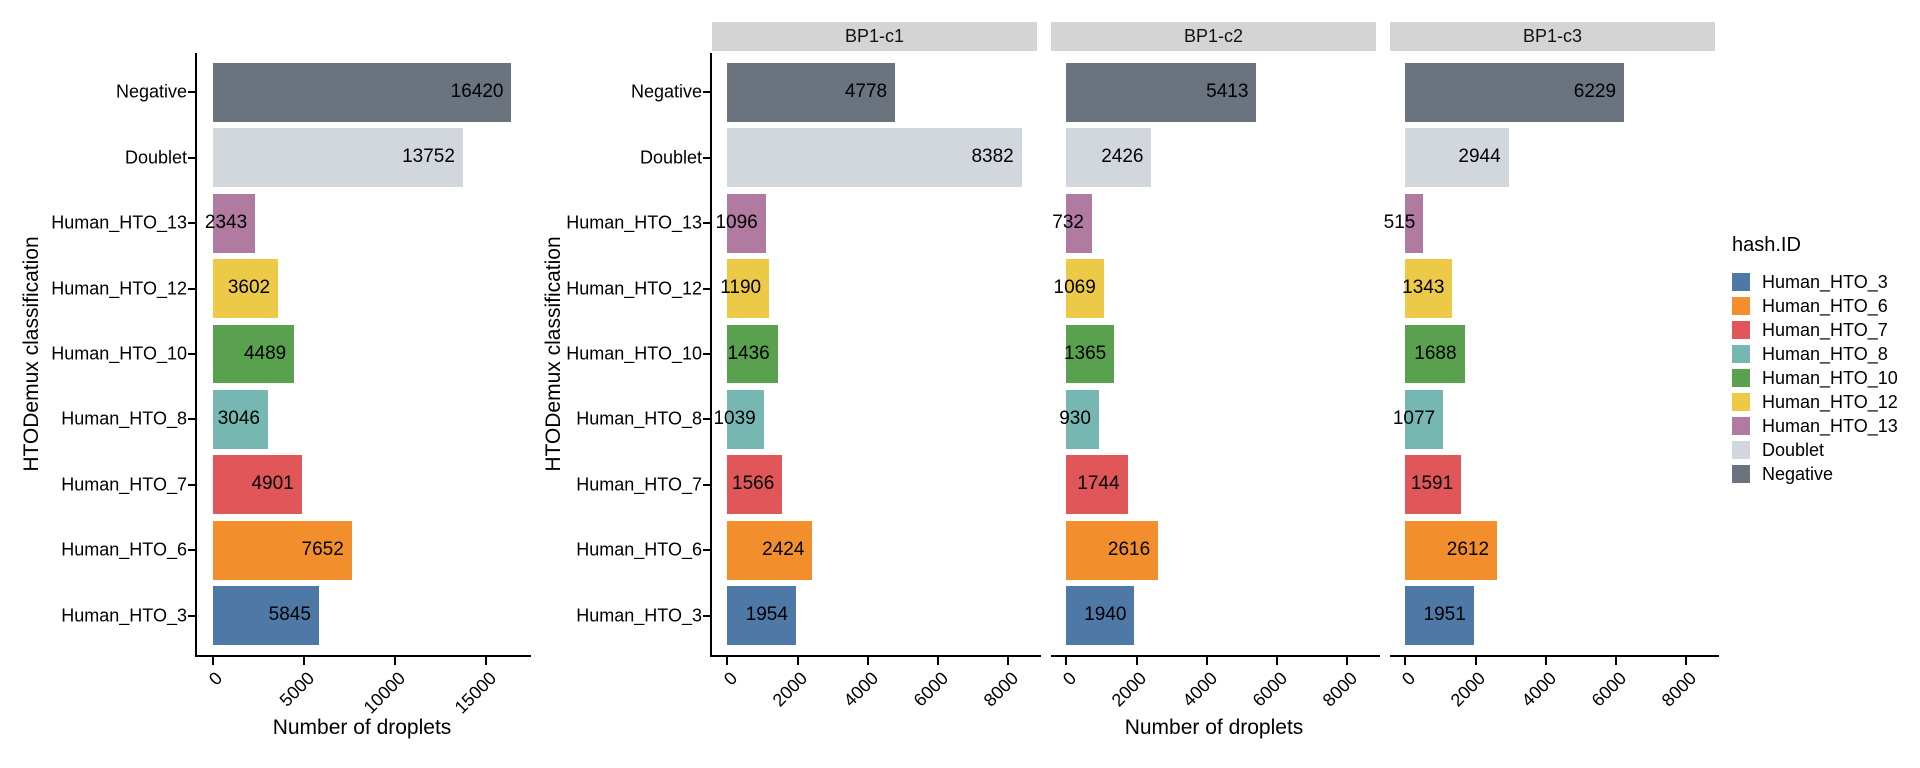 This screenshot has width=1920, height=768. I want to click on bar-value-label: 1096, so click(736, 222).